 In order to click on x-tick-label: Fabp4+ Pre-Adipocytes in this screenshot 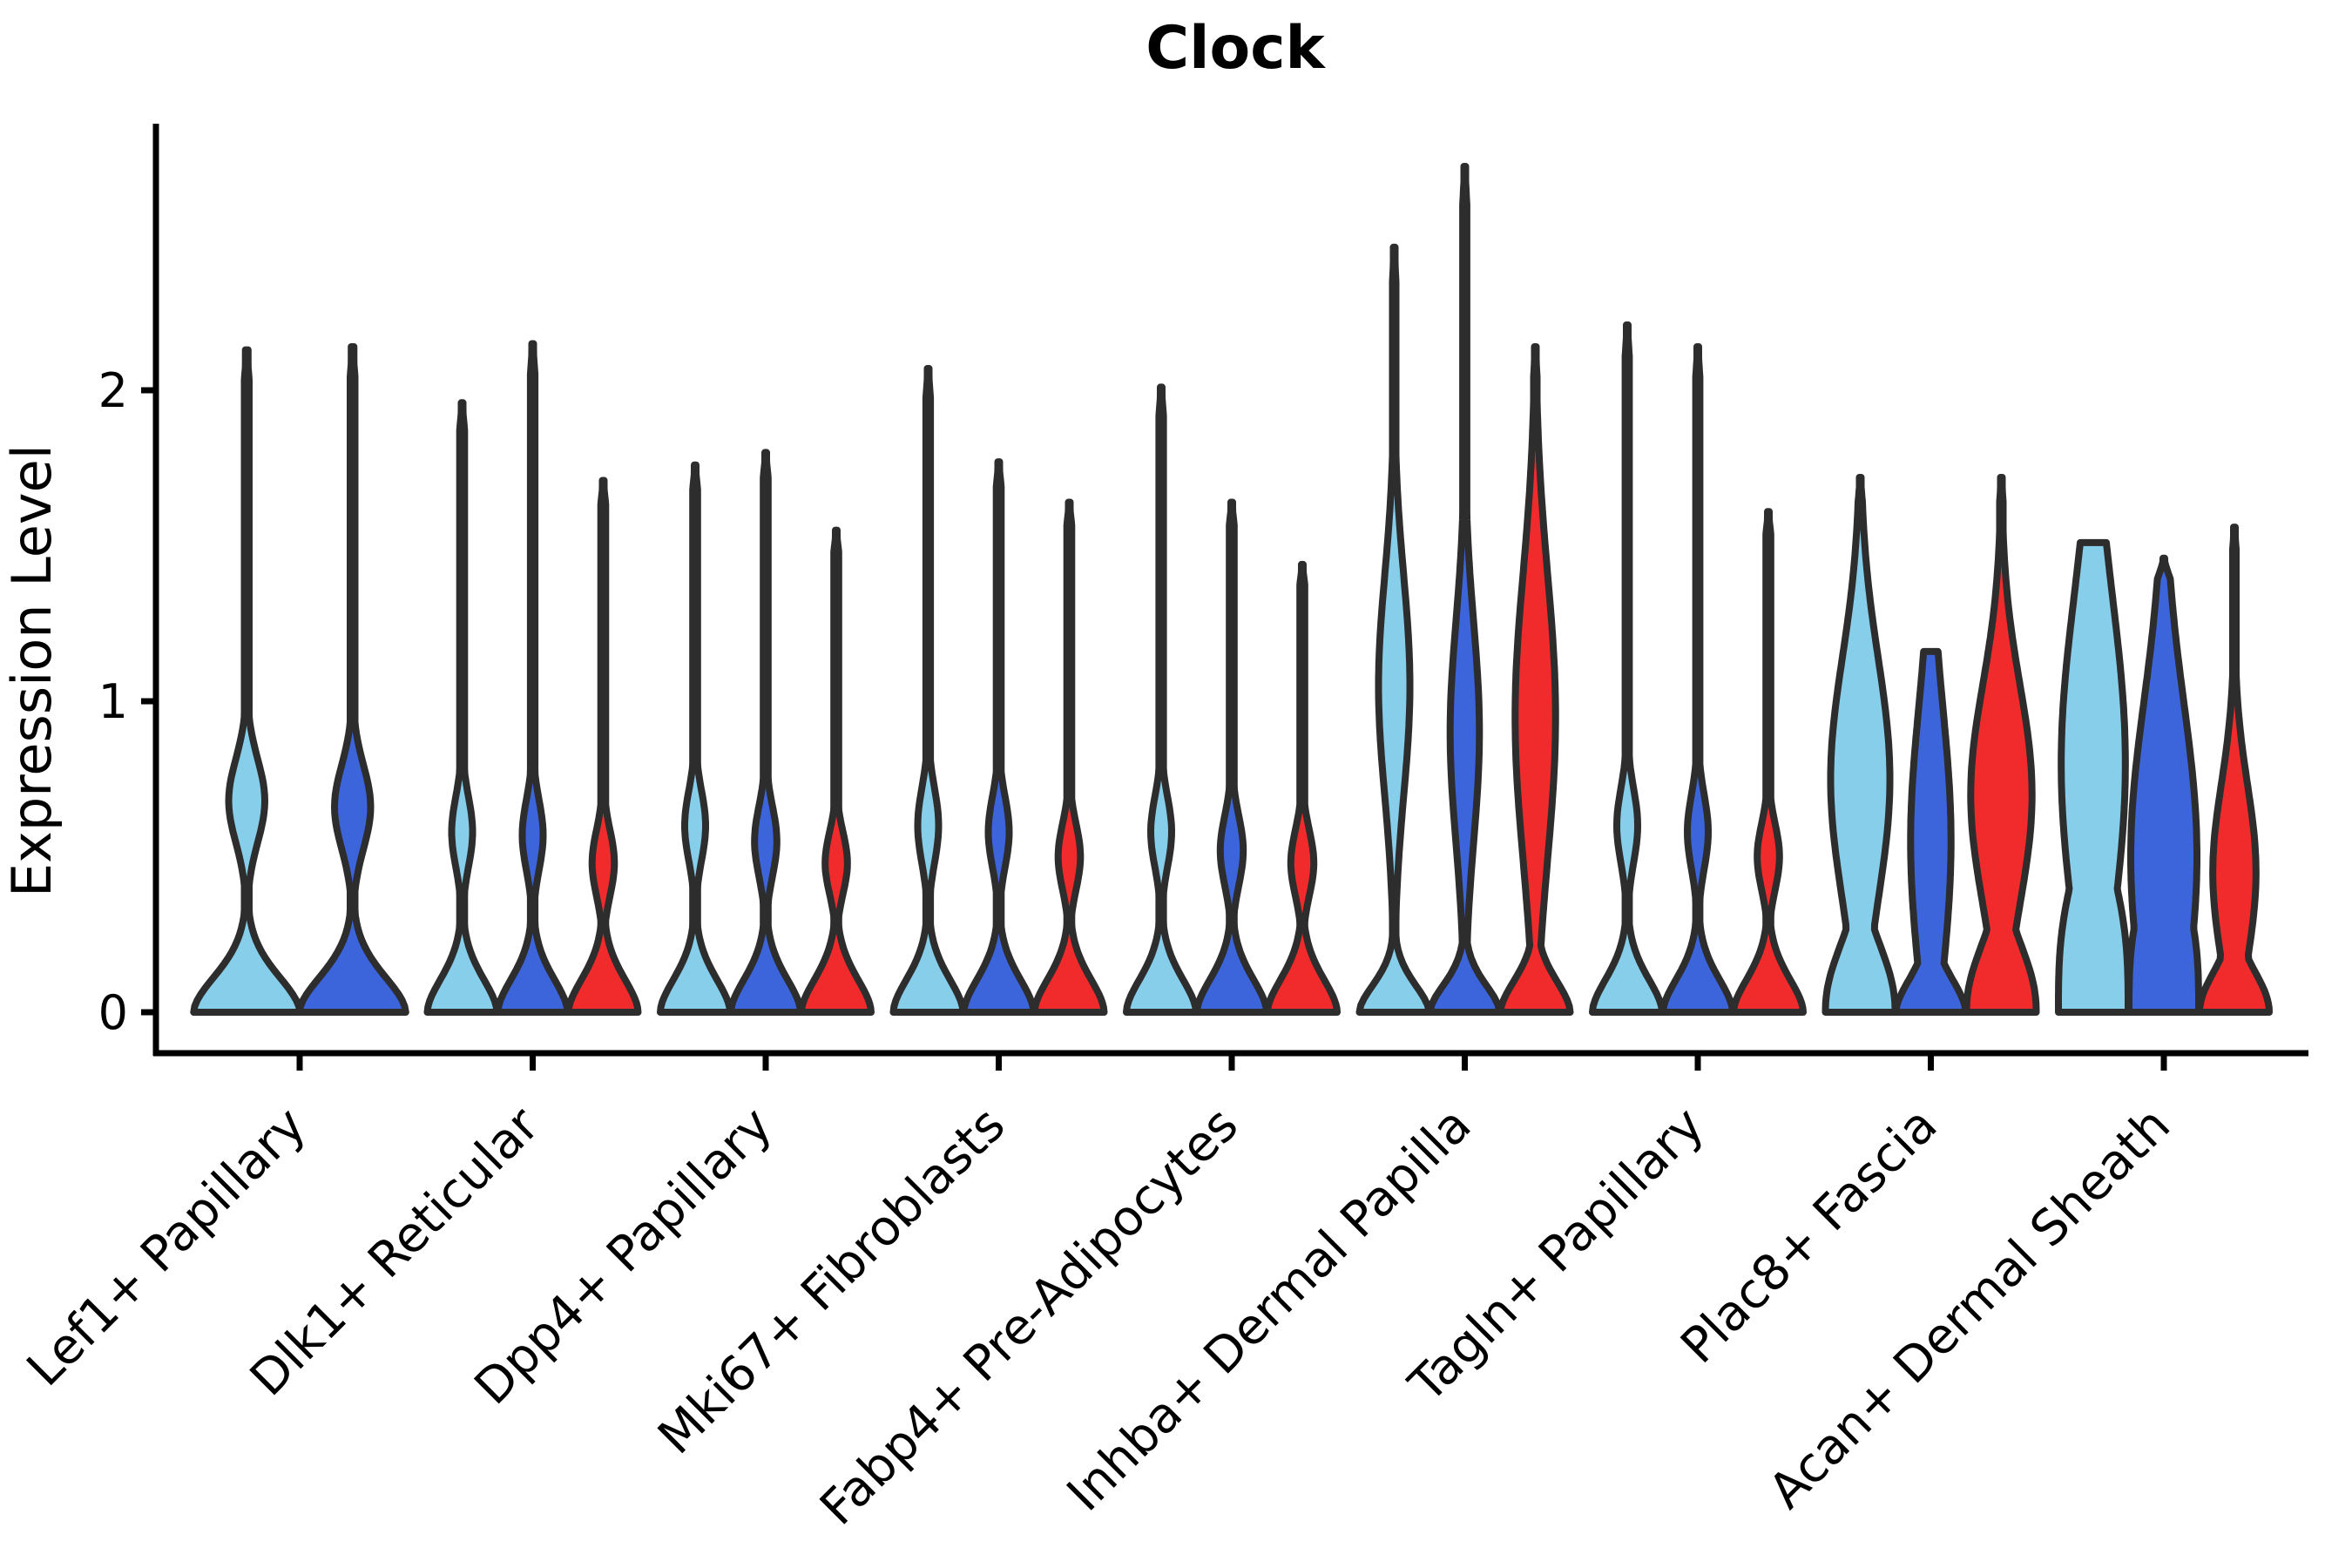, I will do `click(1029, 1317)`.